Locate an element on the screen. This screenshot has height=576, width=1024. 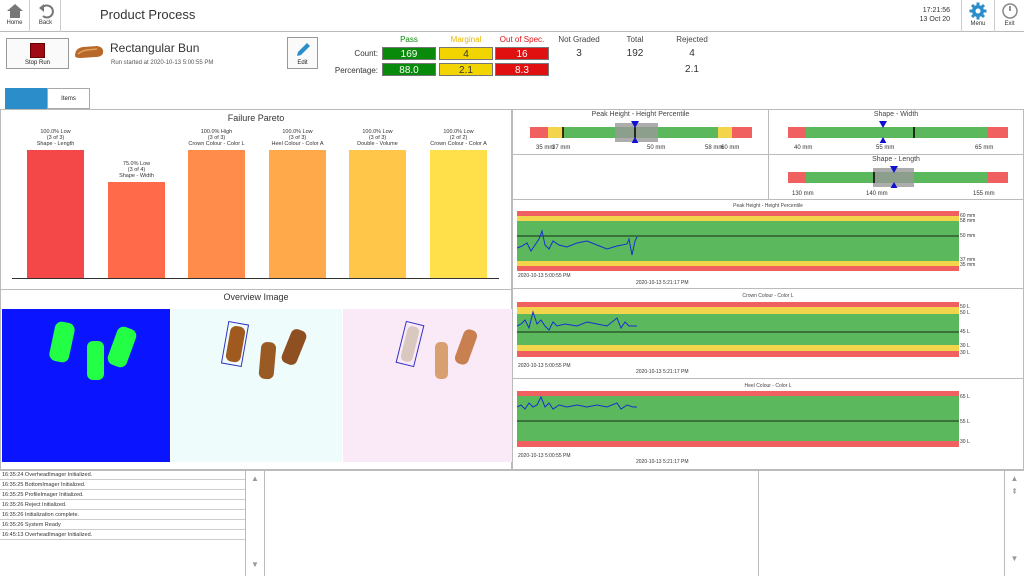
trend-title-crown: Crown Colour - Color L is located at coordinates (768, 296).